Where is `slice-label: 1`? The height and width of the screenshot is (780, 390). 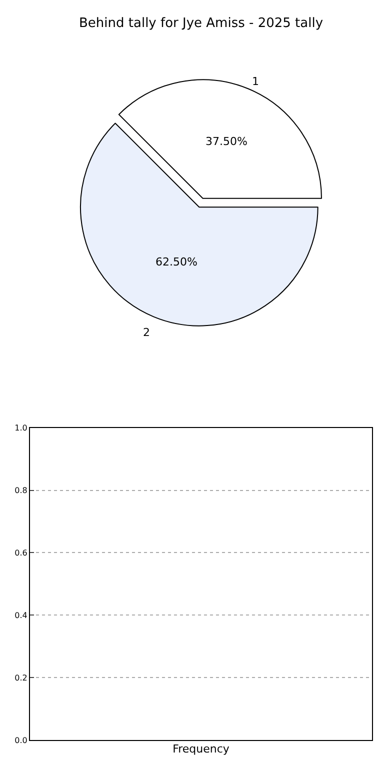 slice-label: 1 is located at coordinates (255, 81).